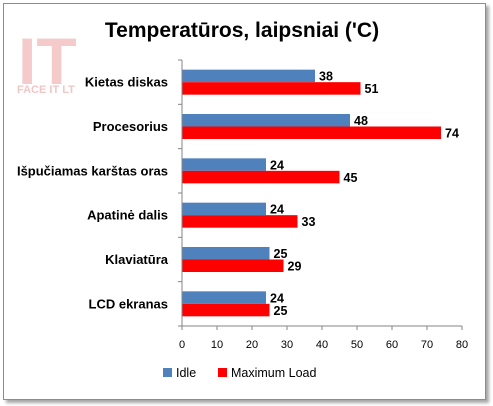  I want to click on data-label-idle: 38, so click(326, 77).